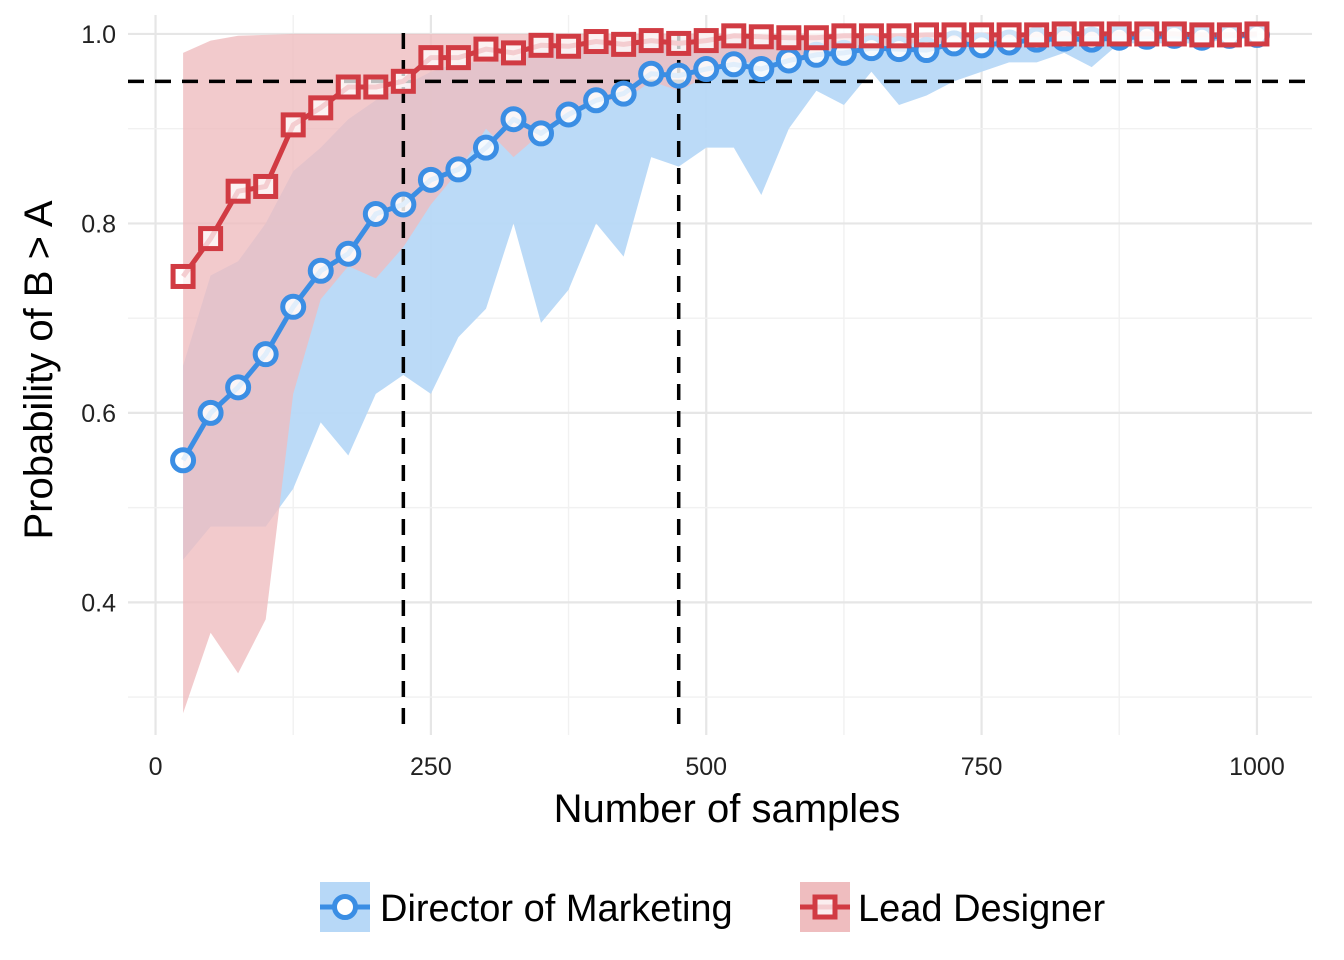 The image size is (1344, 960). Describe the element at coordinates (727, 809) in the screenshot. I see `x-axis-title: Number of samples` at that location.